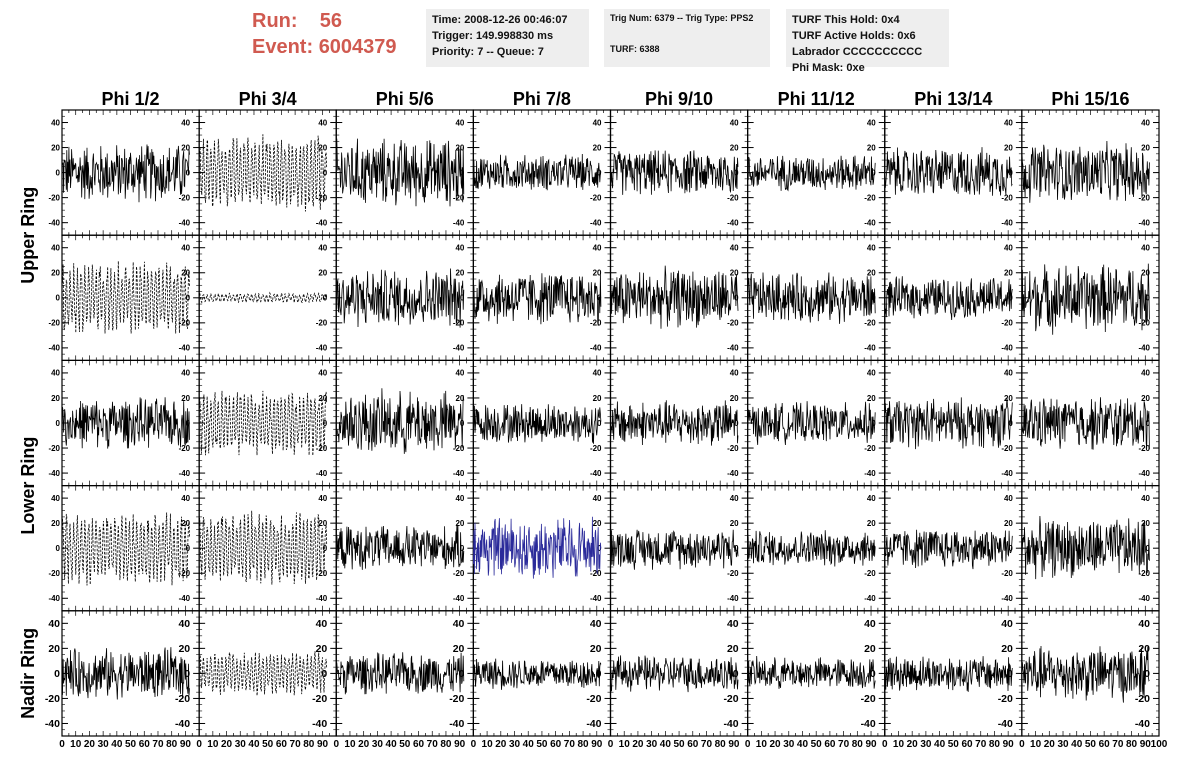 This screenshot has height=772, width=1196. I want to click on phi-mask-text: Phi Mask: 0xe, so click(828, 68).